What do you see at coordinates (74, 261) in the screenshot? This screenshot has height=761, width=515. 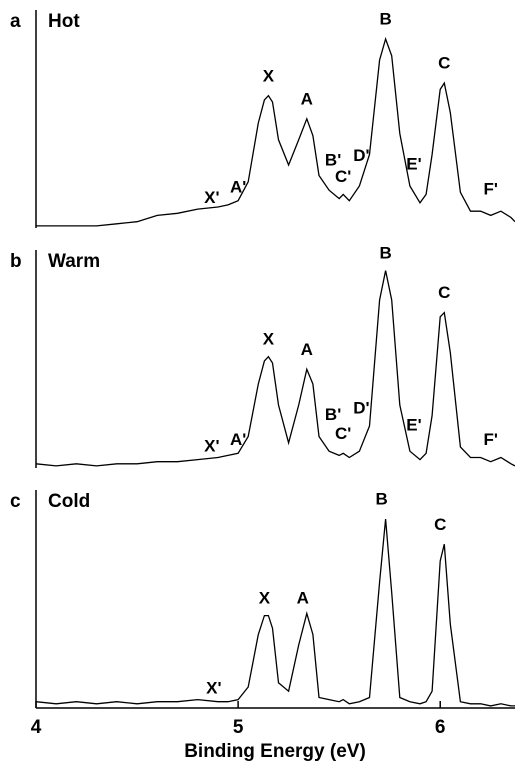 I see `panel-title: Warm` at bounding box center [74, 261].